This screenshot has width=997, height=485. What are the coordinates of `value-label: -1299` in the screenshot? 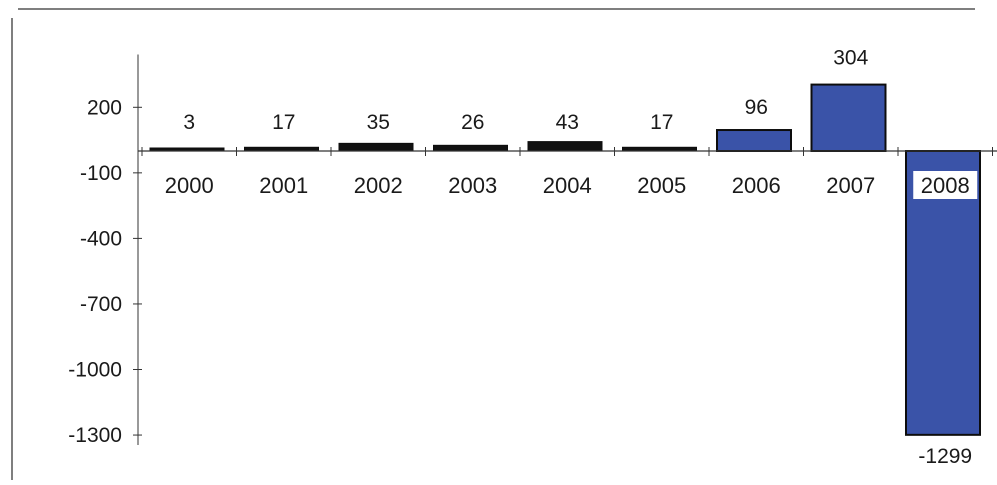 It's located at (945, 456).